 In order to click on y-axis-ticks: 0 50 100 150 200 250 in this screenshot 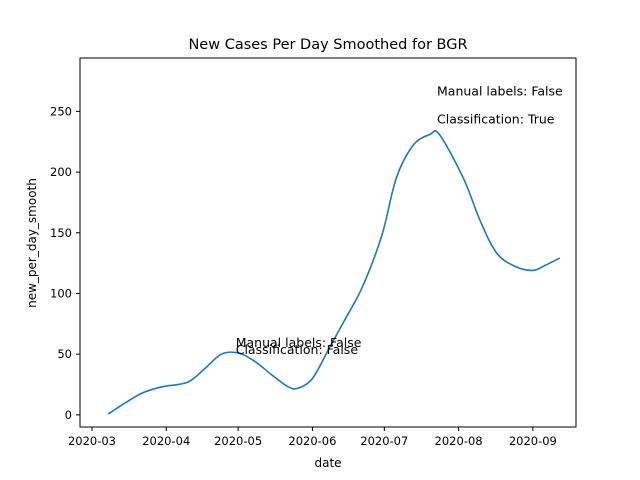, I will do `click(65, 263)`.